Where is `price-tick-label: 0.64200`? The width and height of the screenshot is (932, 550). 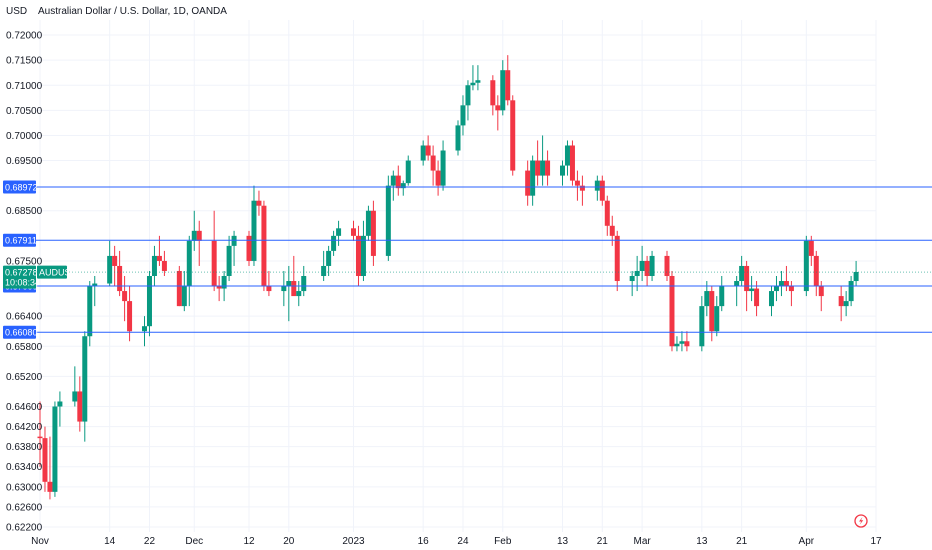
price-tick-label: 0.64200 is located at coordinates (24, 427).